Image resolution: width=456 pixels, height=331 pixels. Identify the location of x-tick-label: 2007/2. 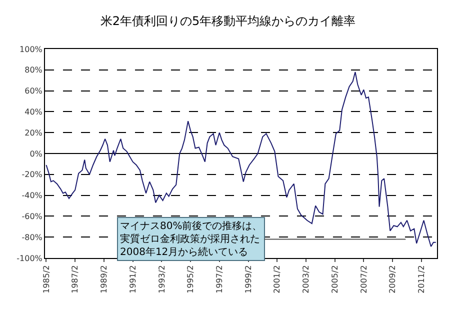
(363, 279).